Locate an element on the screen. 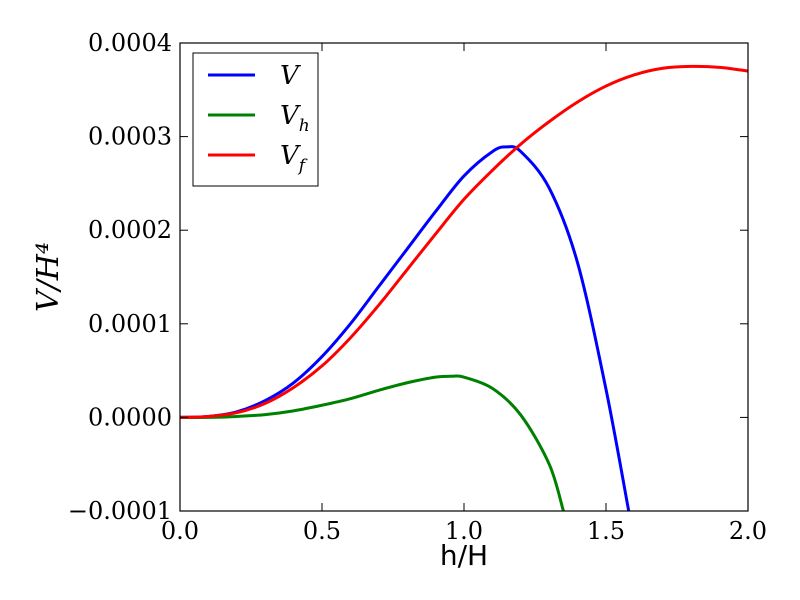 The width and height of the screenshot is (800, 600). legend-label: V is located at coordinates (290, 76).